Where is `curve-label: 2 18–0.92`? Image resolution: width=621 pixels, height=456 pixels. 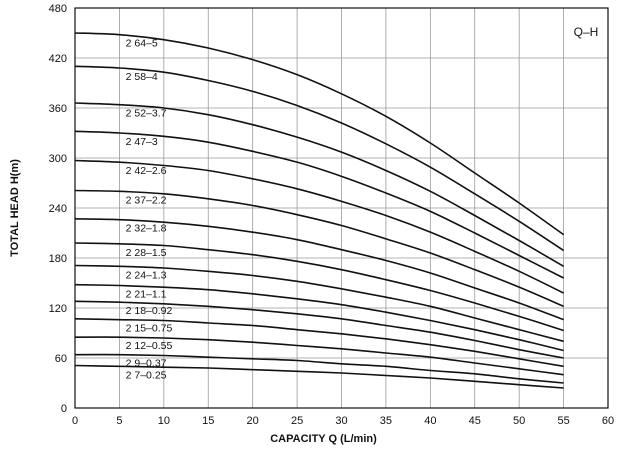
curve-label: 2 18–0.92 is located at coordinates (149, 311).